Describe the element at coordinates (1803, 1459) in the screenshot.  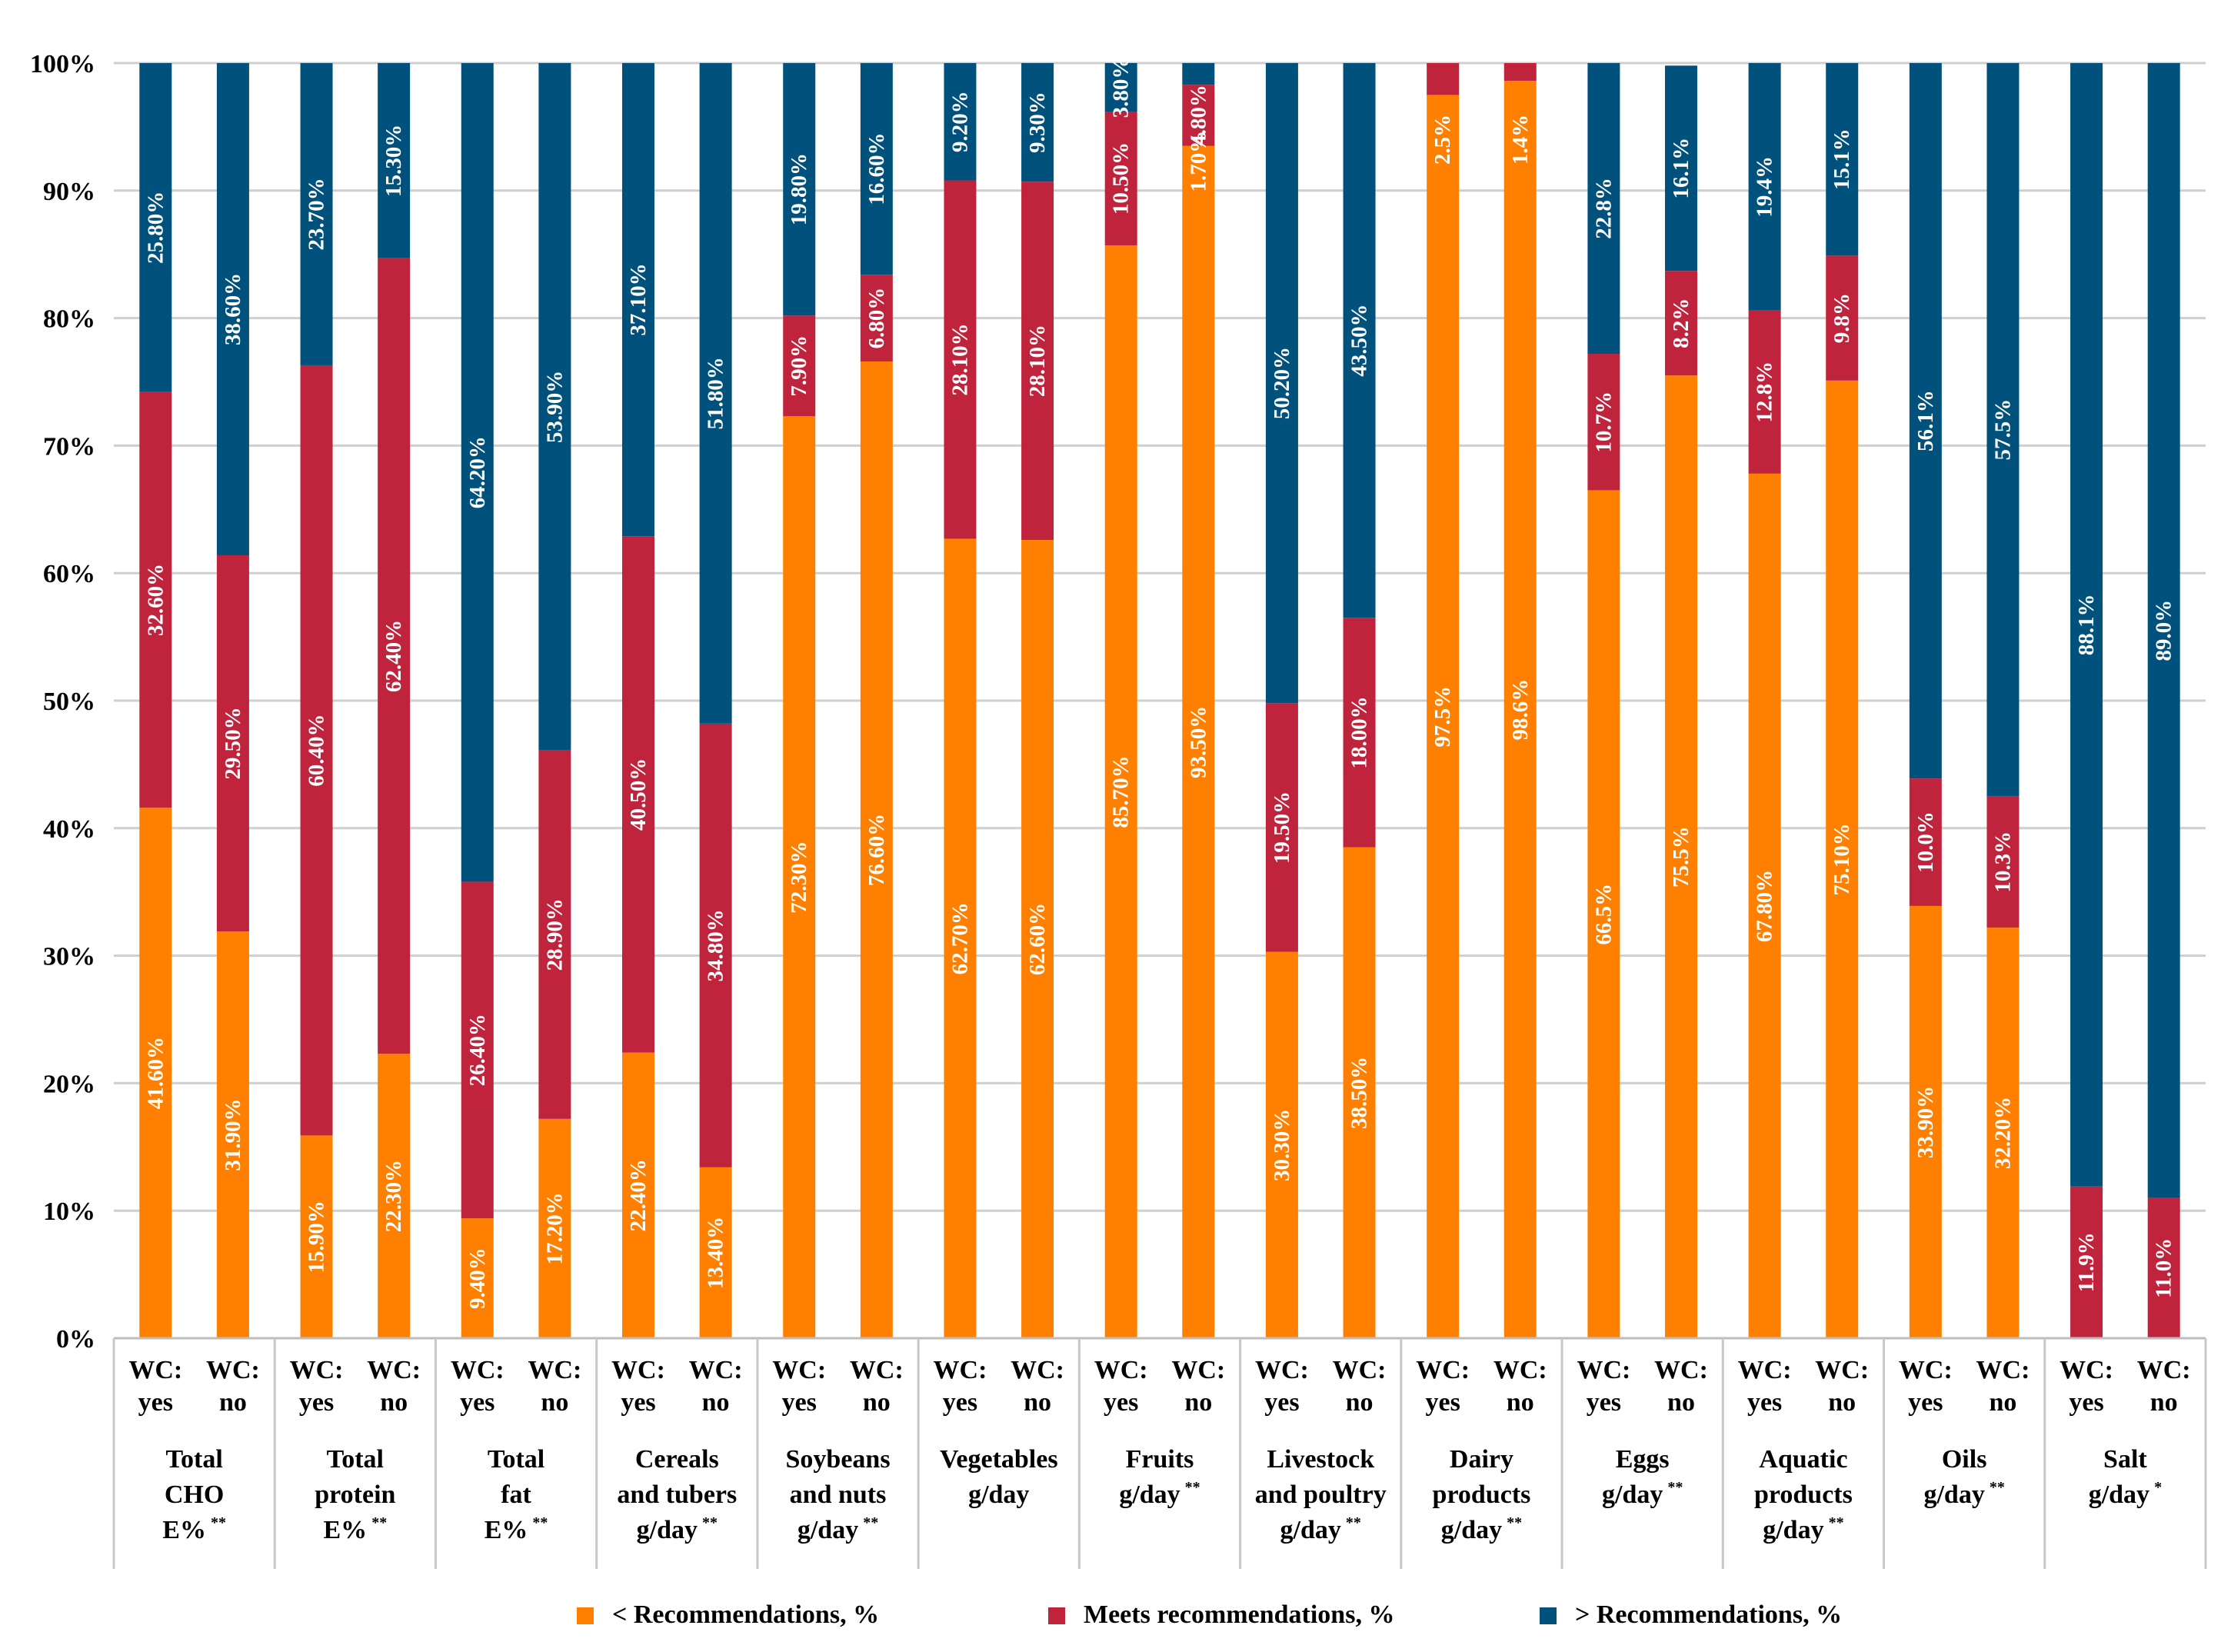
I see `x-group-label: Aquatic` at that location.